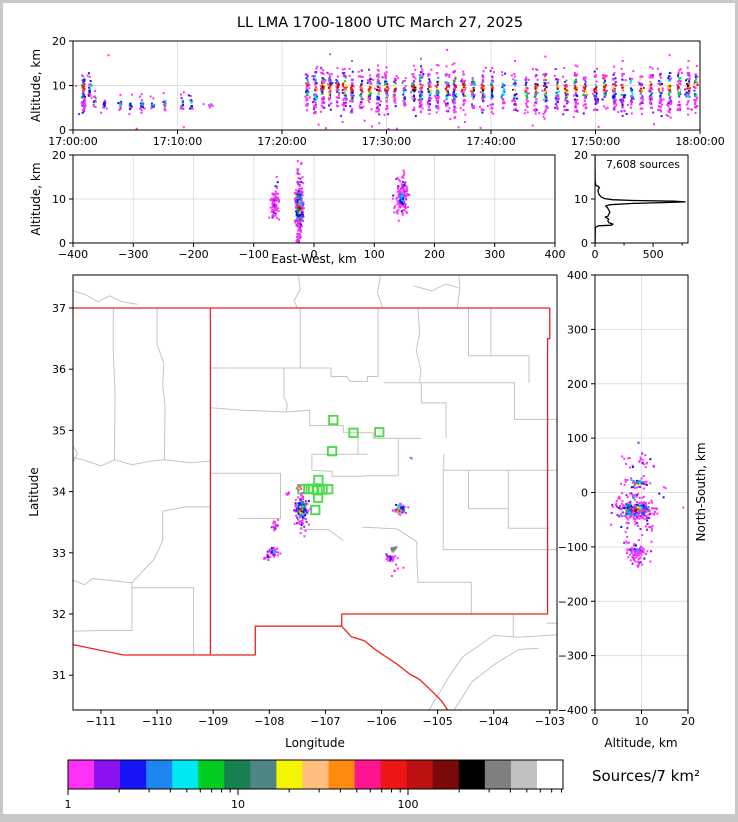 The height and width of the screenshot is (822, 738). I want to click on svg-text: −400, so click(73, 254).